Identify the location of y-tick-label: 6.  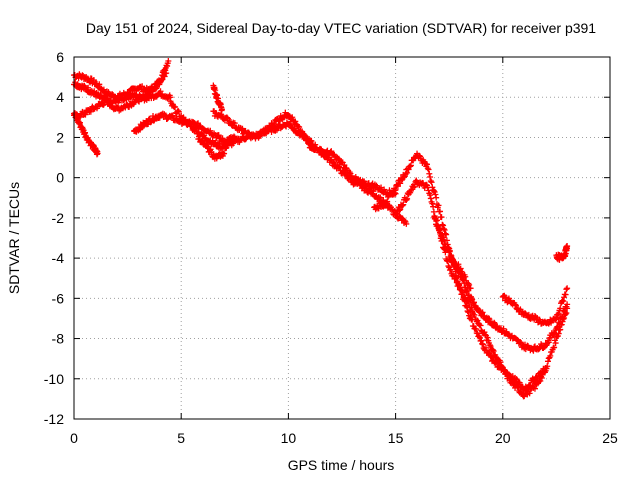
(60, 57).